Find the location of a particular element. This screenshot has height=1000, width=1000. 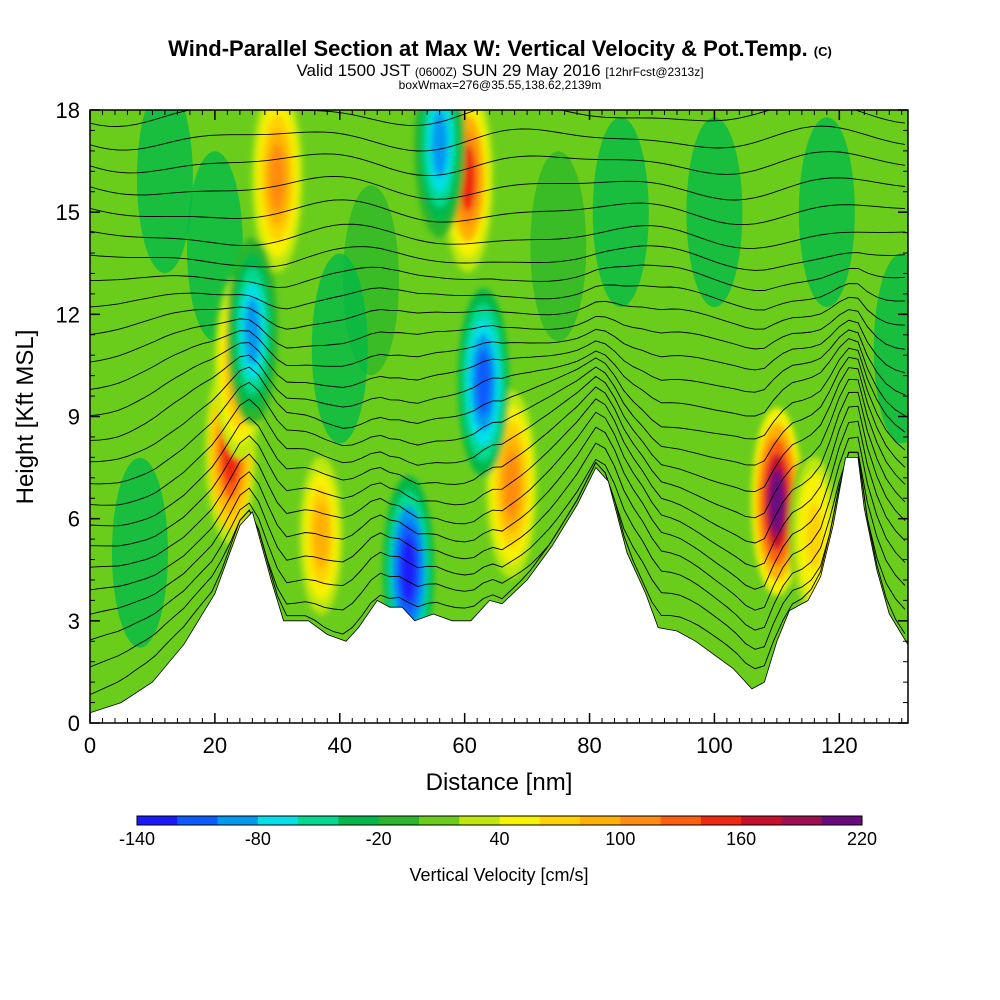

colorbar-frame is located at coordinates (499, 820).